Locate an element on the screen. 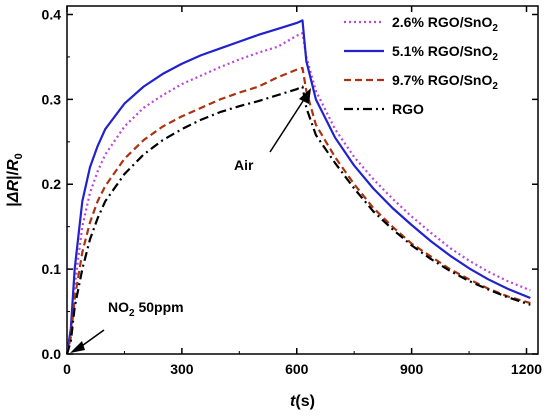 This screenshot has height=418, width=550. annotation-air: Air is located at coordinates (272, 130).